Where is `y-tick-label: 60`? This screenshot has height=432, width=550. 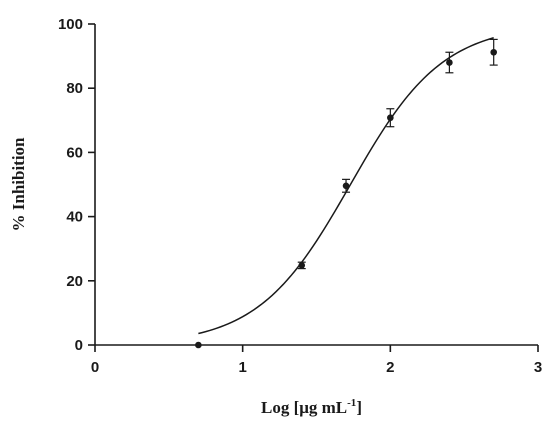 y-tick-label: 60 is located at coordinates (74, 152).